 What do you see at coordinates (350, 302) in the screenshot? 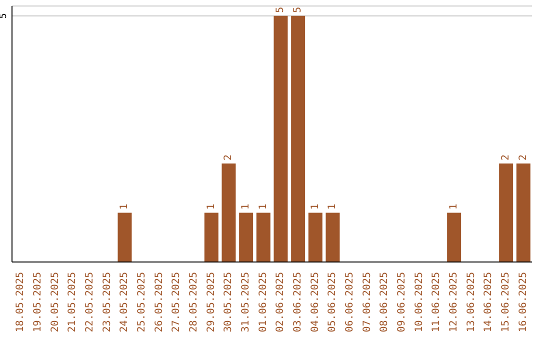
I see `x-tick-label: 06.06.2025` at bounding box center [350, 302].